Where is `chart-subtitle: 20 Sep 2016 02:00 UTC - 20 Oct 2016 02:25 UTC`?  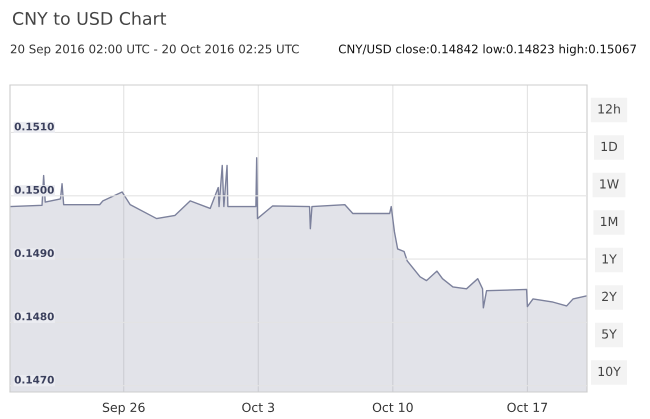 chart-subtitle: 20 Sep 2016 02:00 UTC - 20 Oct 2016 02:25 UTC is located at coordinates (154, 50).